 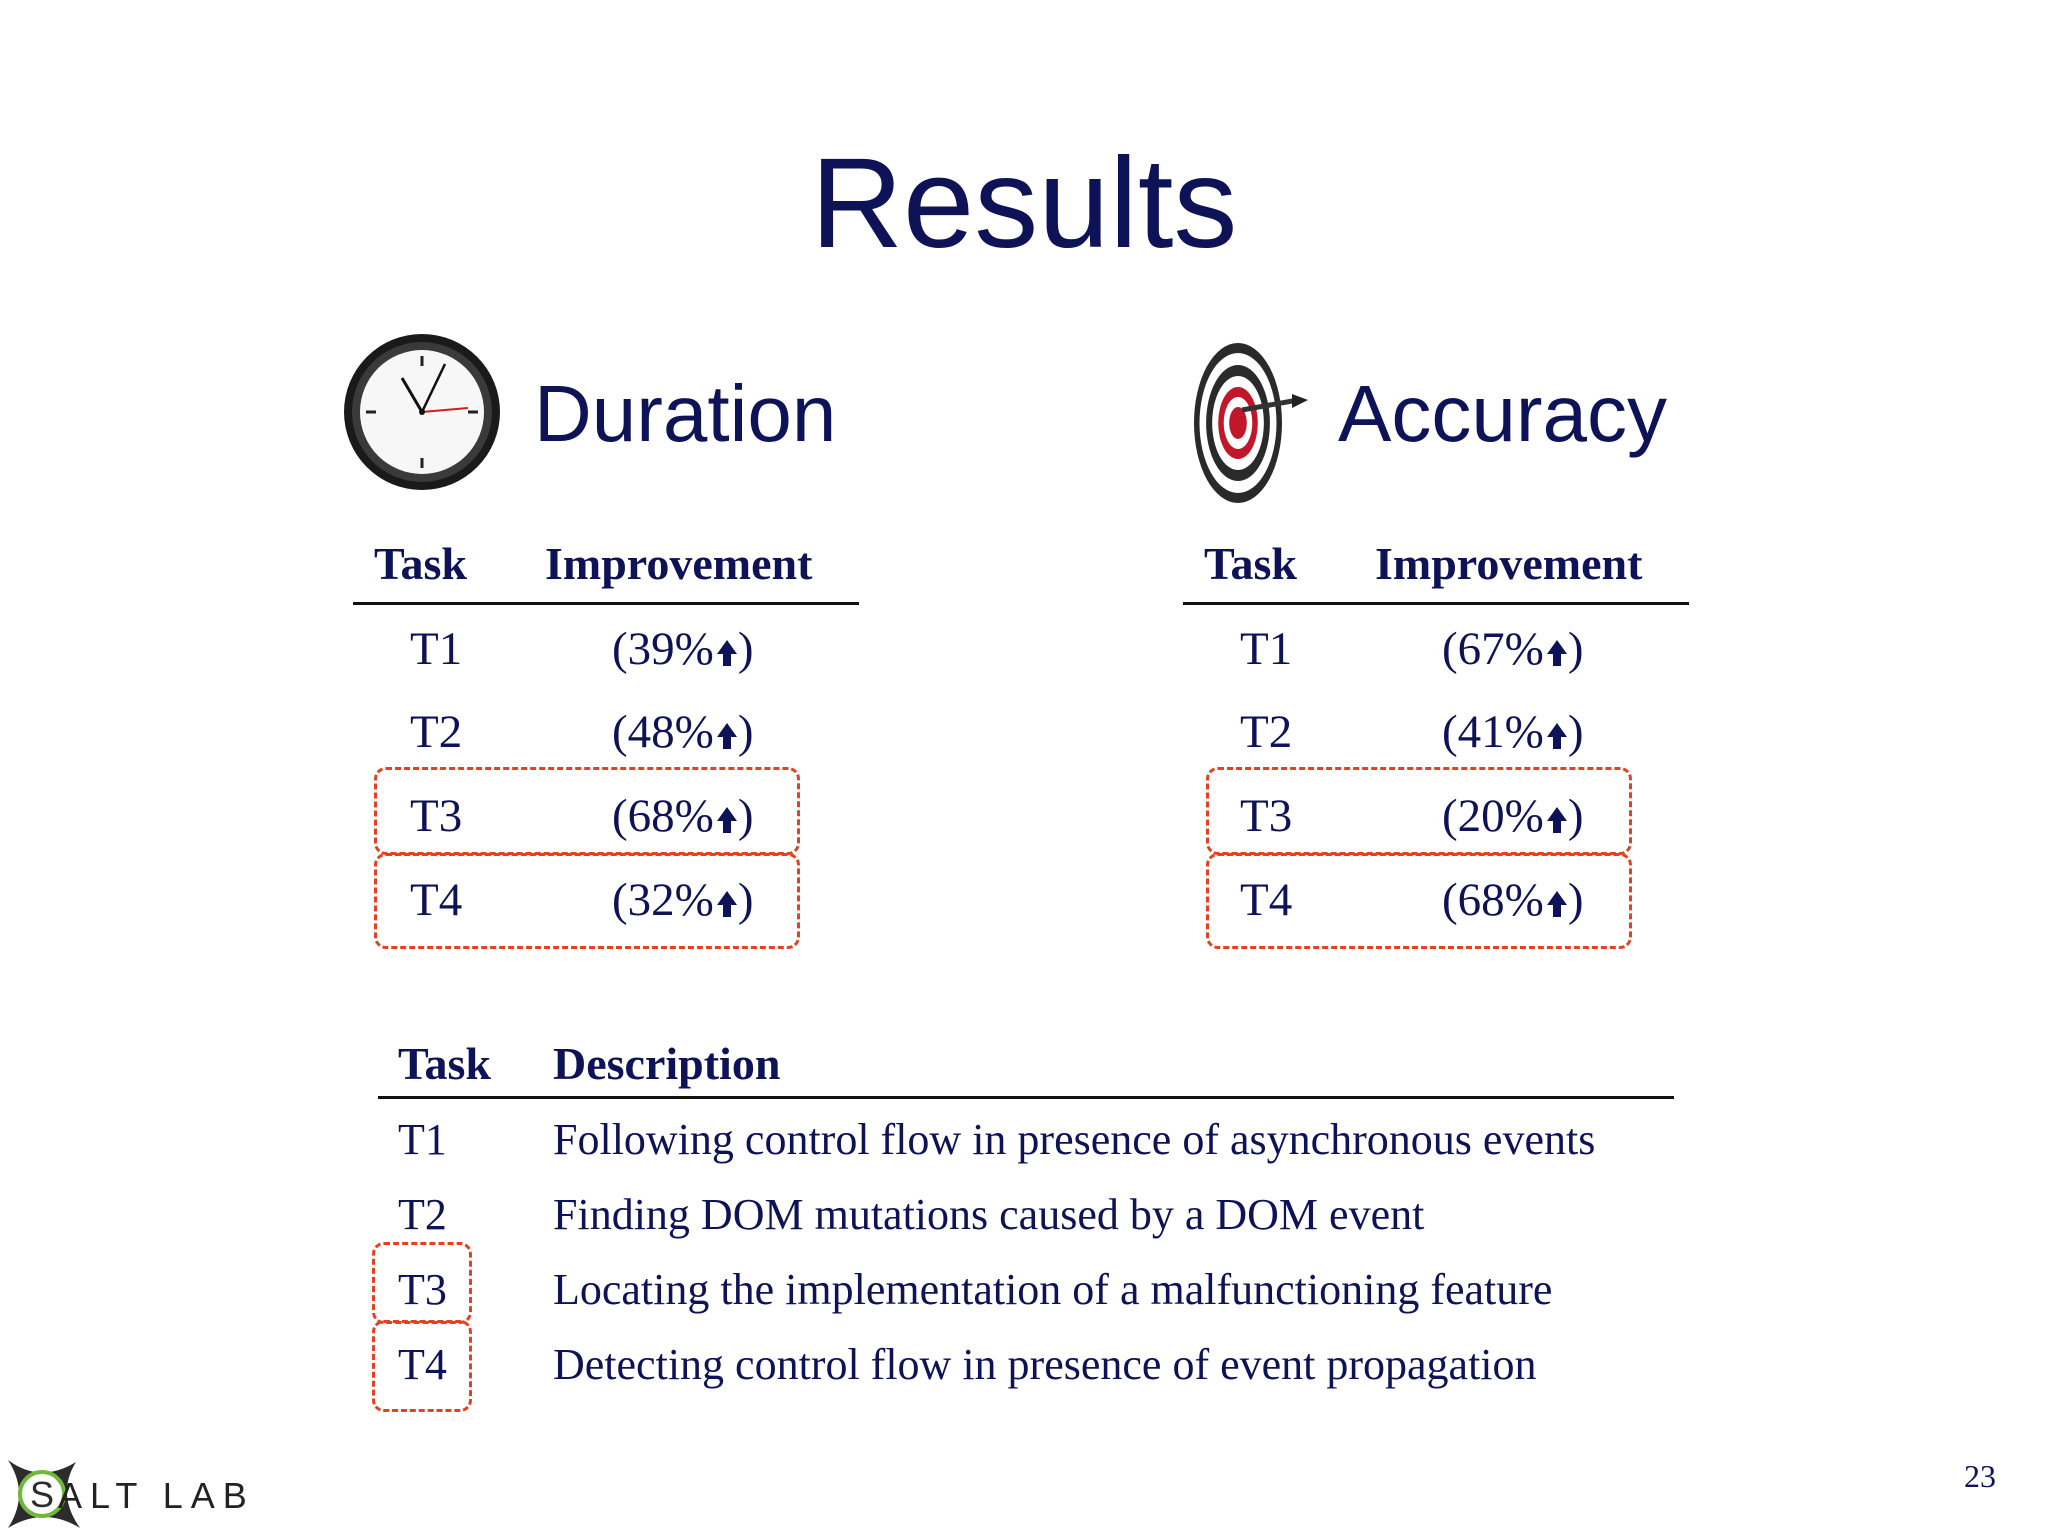 I want to click on tasks-header-rule, so click(x=1026, y=1097).